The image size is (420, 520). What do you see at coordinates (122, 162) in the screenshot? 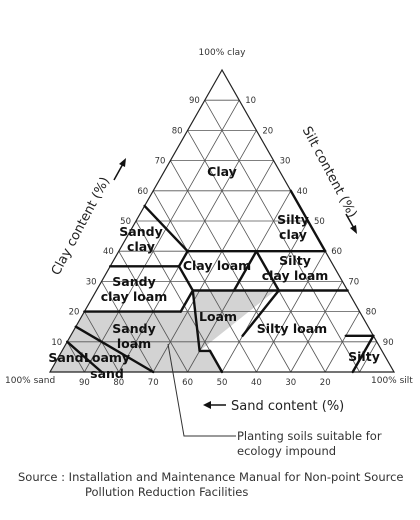
I see `clay-axis-arrowhead` at bounding box center [122, 162].